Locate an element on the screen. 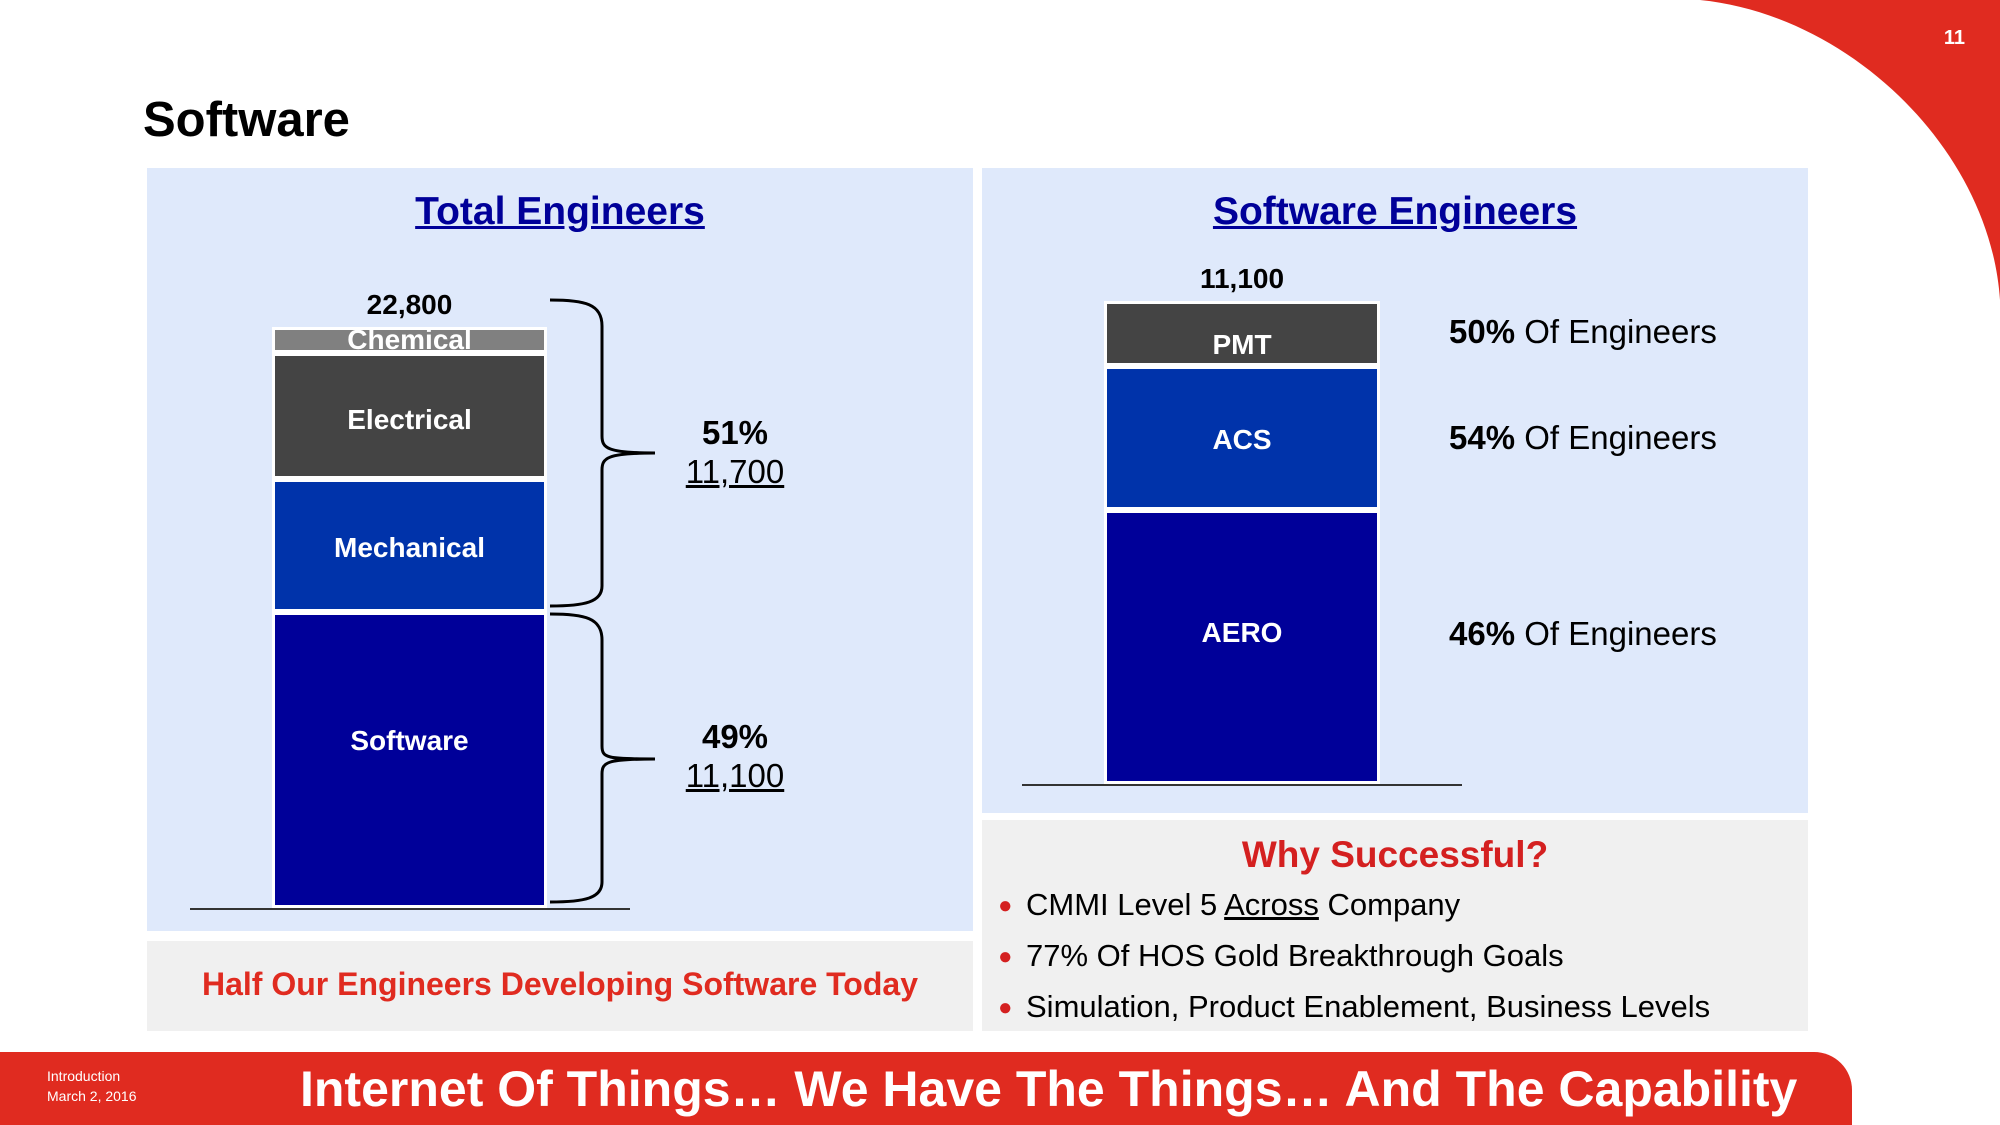  acs-share-note: 54% Of Engineers is located at coordinates (1583, 438).